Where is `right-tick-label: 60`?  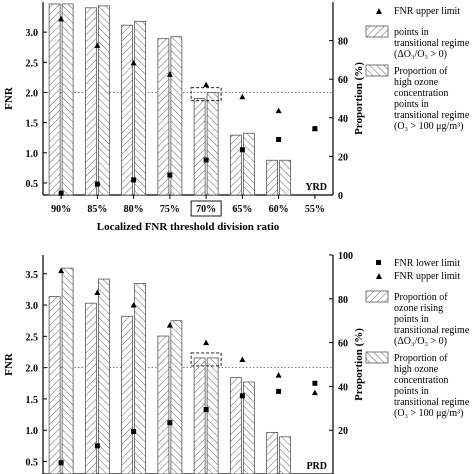
right-tick-label: 60 is located at coordinates (343, 344).